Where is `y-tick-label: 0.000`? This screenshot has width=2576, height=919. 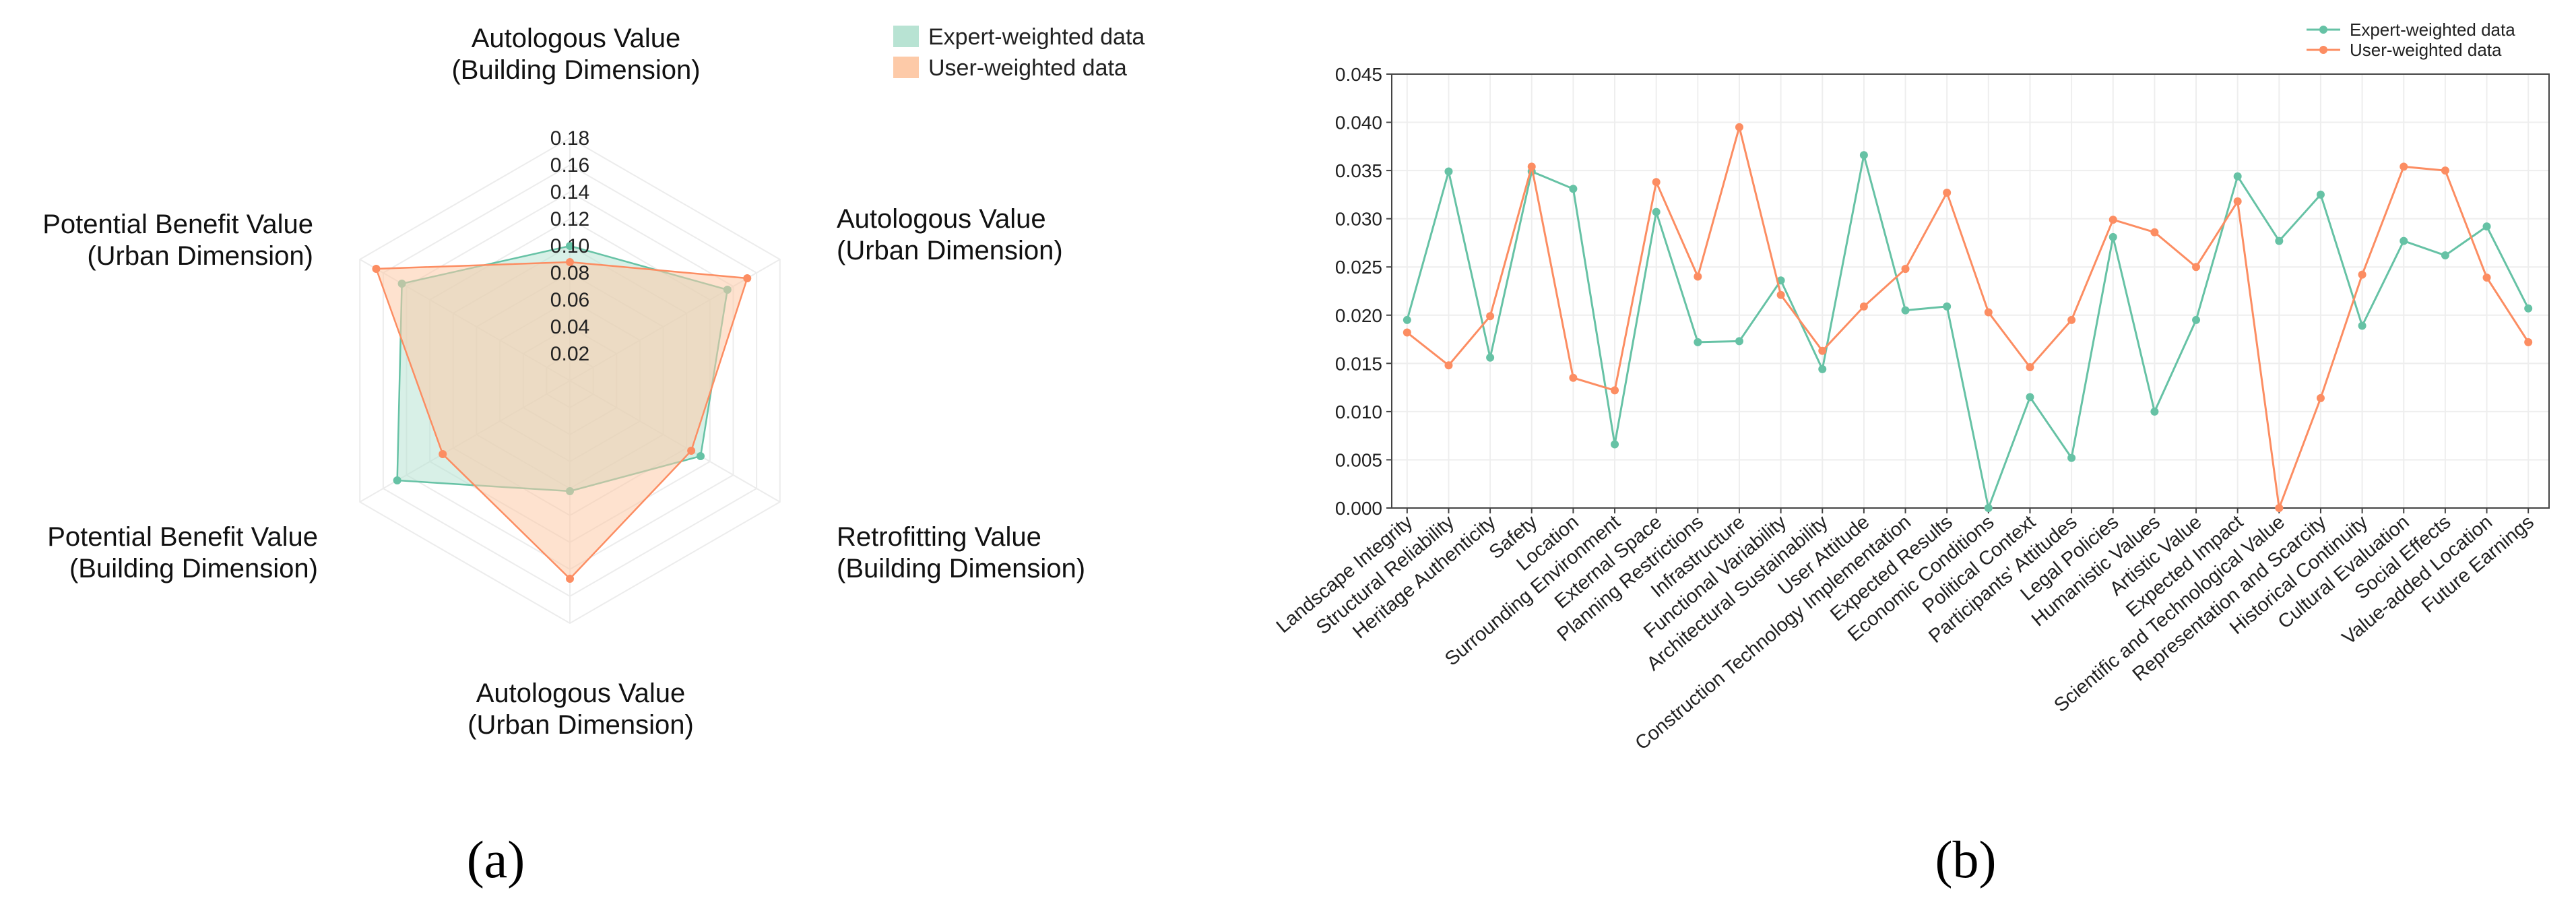
y-tick-label: 0.000 is located at coordinates (1359, 508).